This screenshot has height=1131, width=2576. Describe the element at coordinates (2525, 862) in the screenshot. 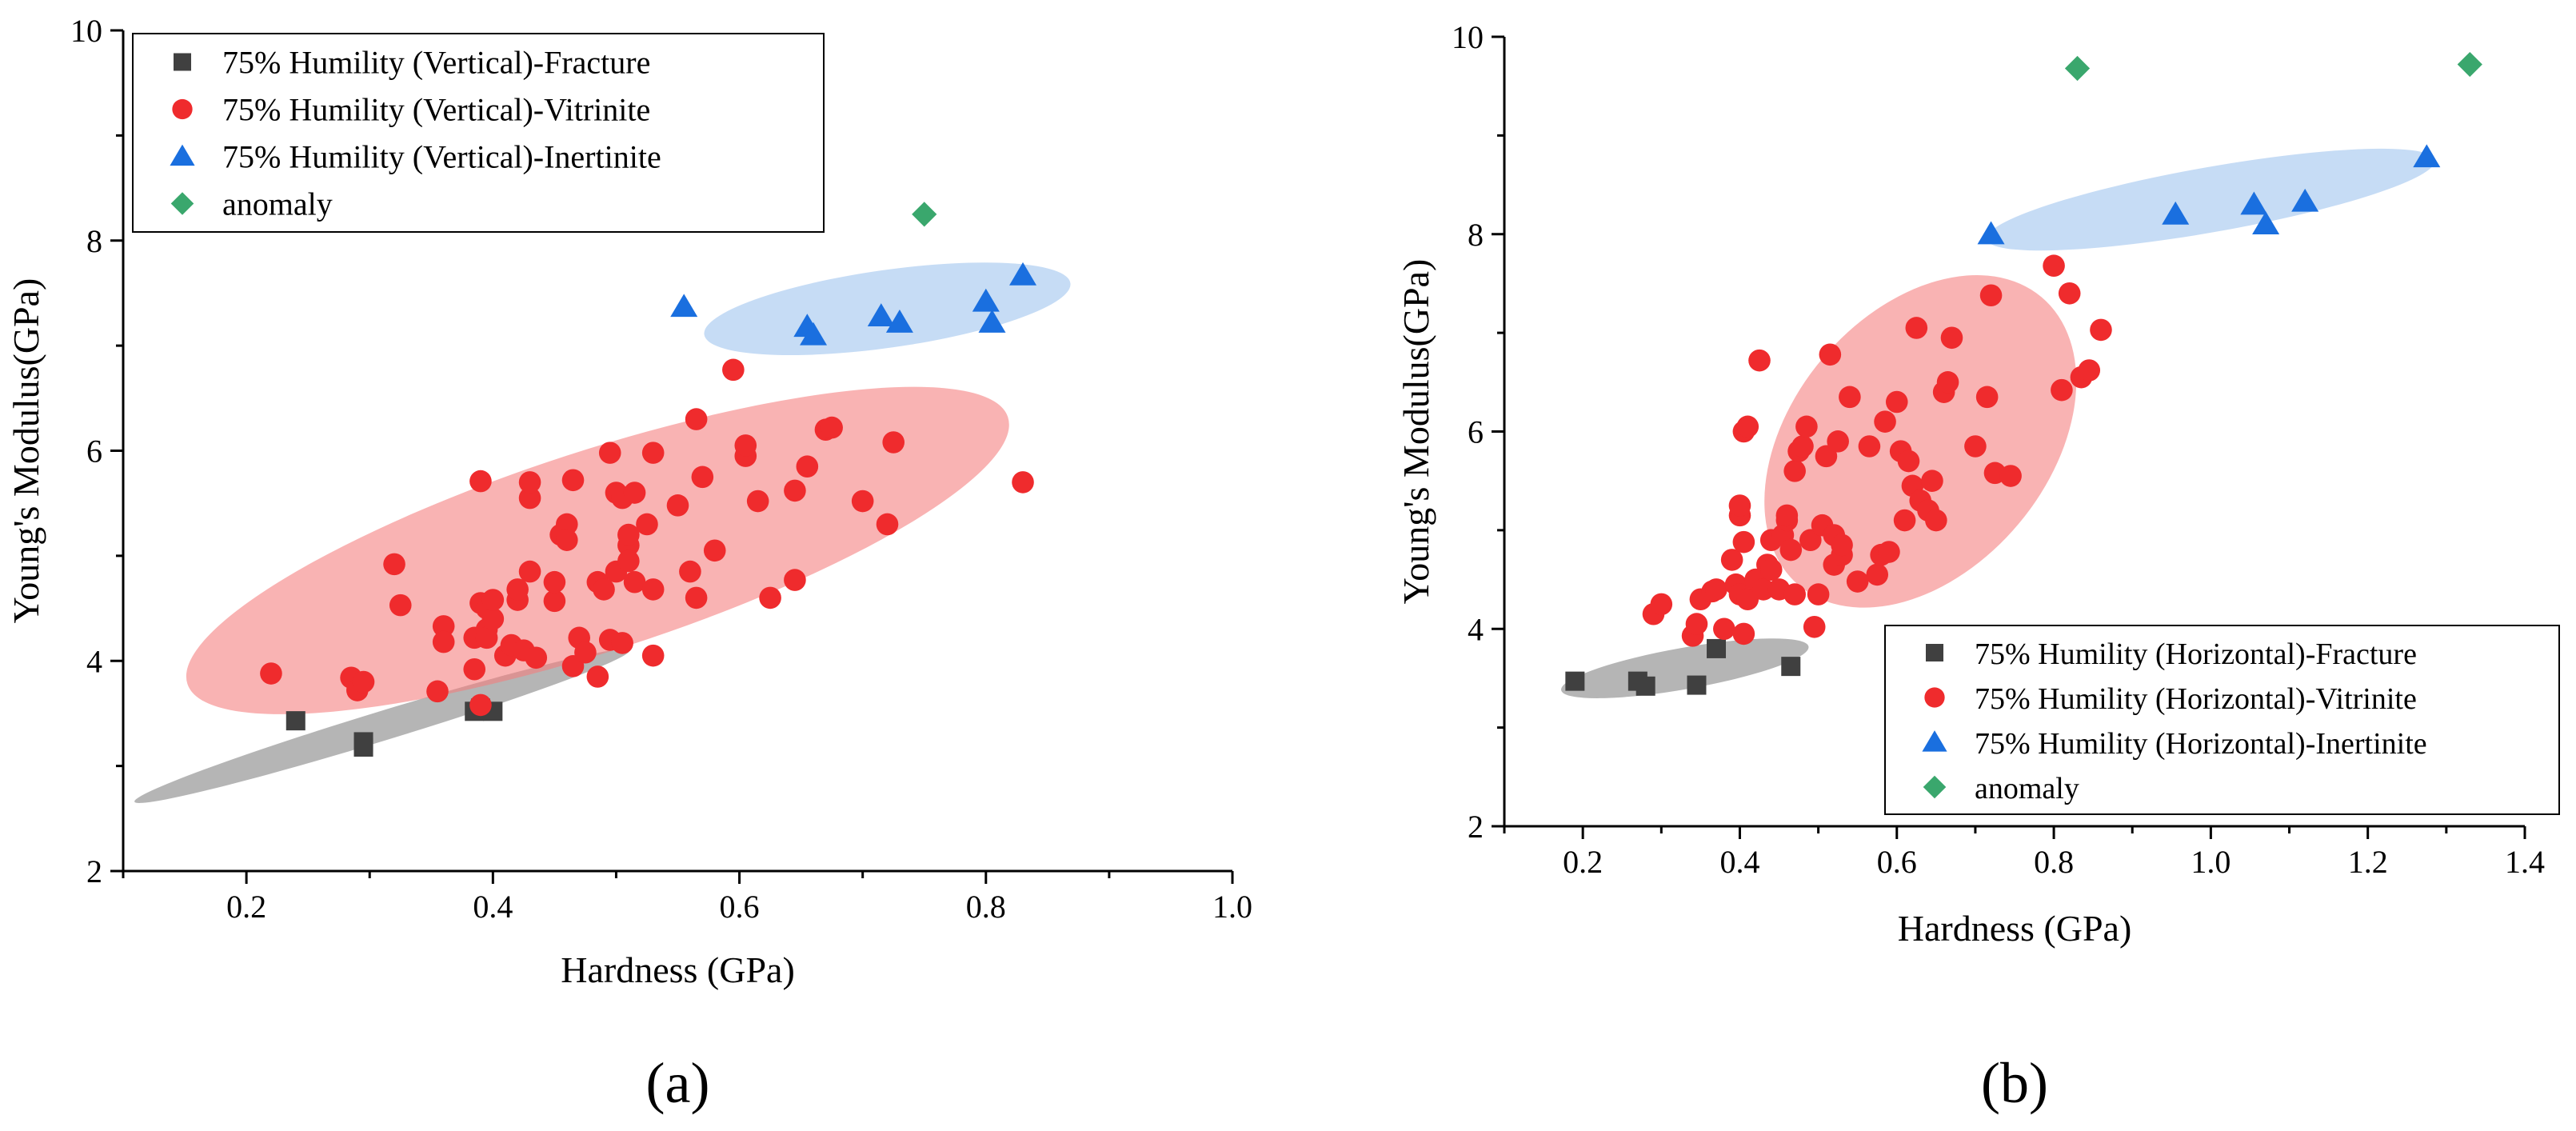

I see `x-tick-label: 1.4` at that location.